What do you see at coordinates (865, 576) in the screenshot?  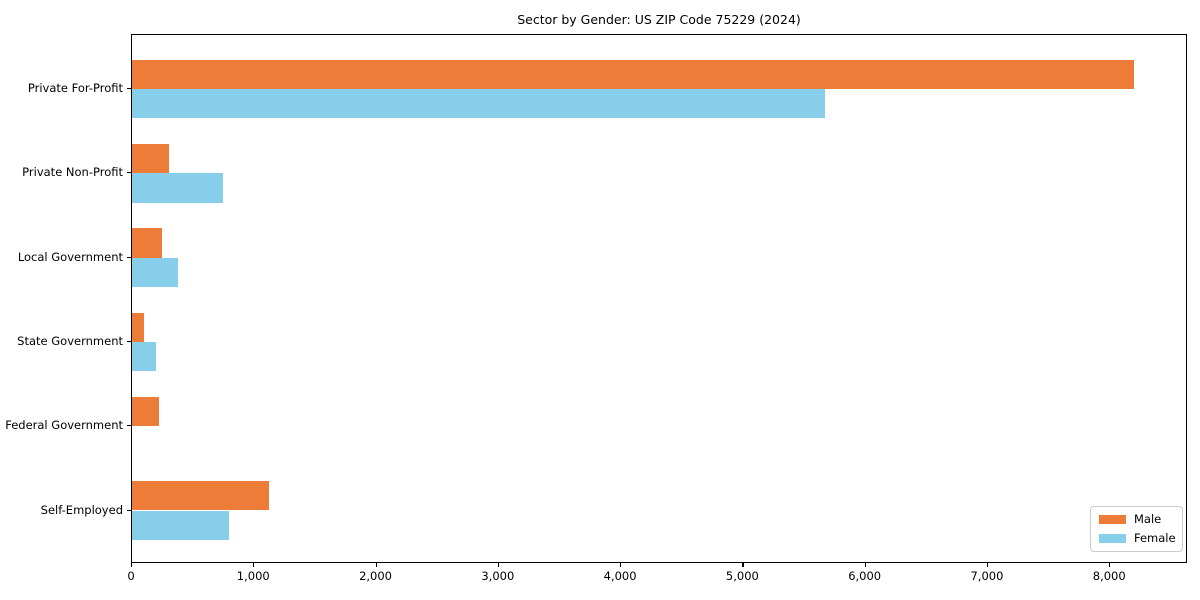 I see `x-tick-label: 6,000` at bounding box center [865, 576].